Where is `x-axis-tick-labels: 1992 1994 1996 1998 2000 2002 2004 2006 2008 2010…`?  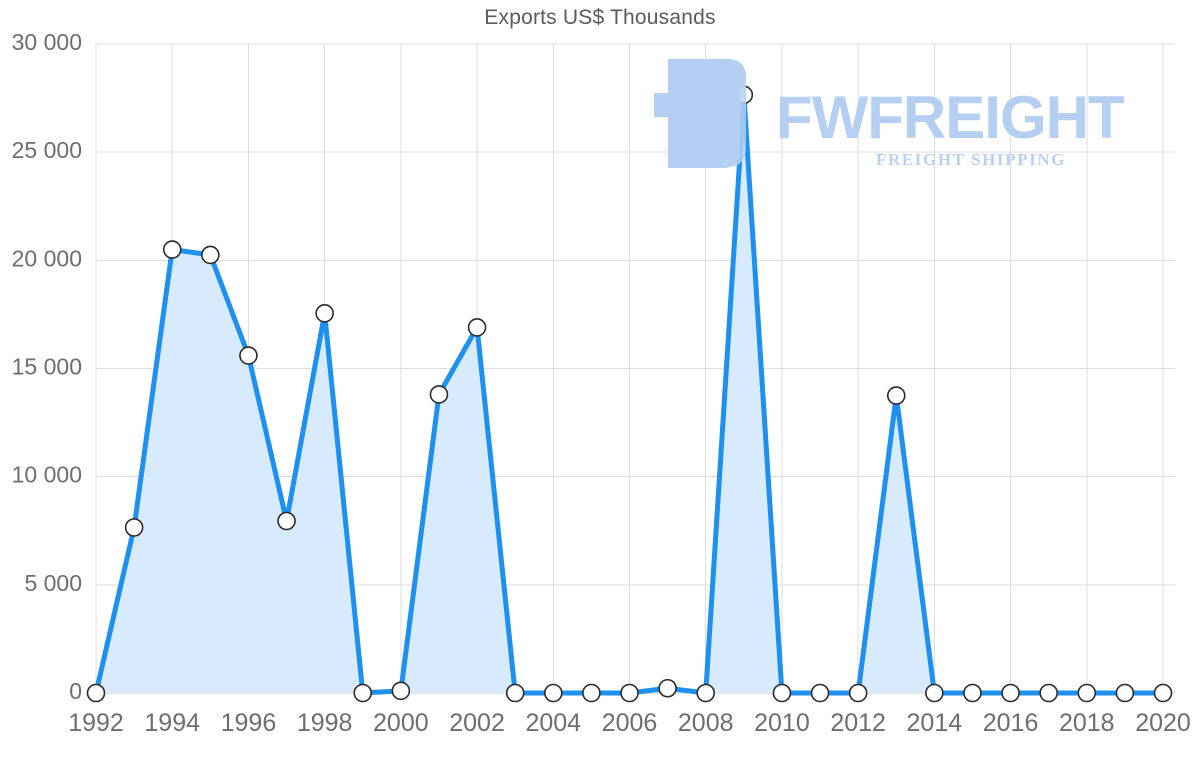 x-axis-tick-labels: 1992 1994 1996 1998 2000 2002 2004 2006 2008 2010… is located at coordinates (629, 723).